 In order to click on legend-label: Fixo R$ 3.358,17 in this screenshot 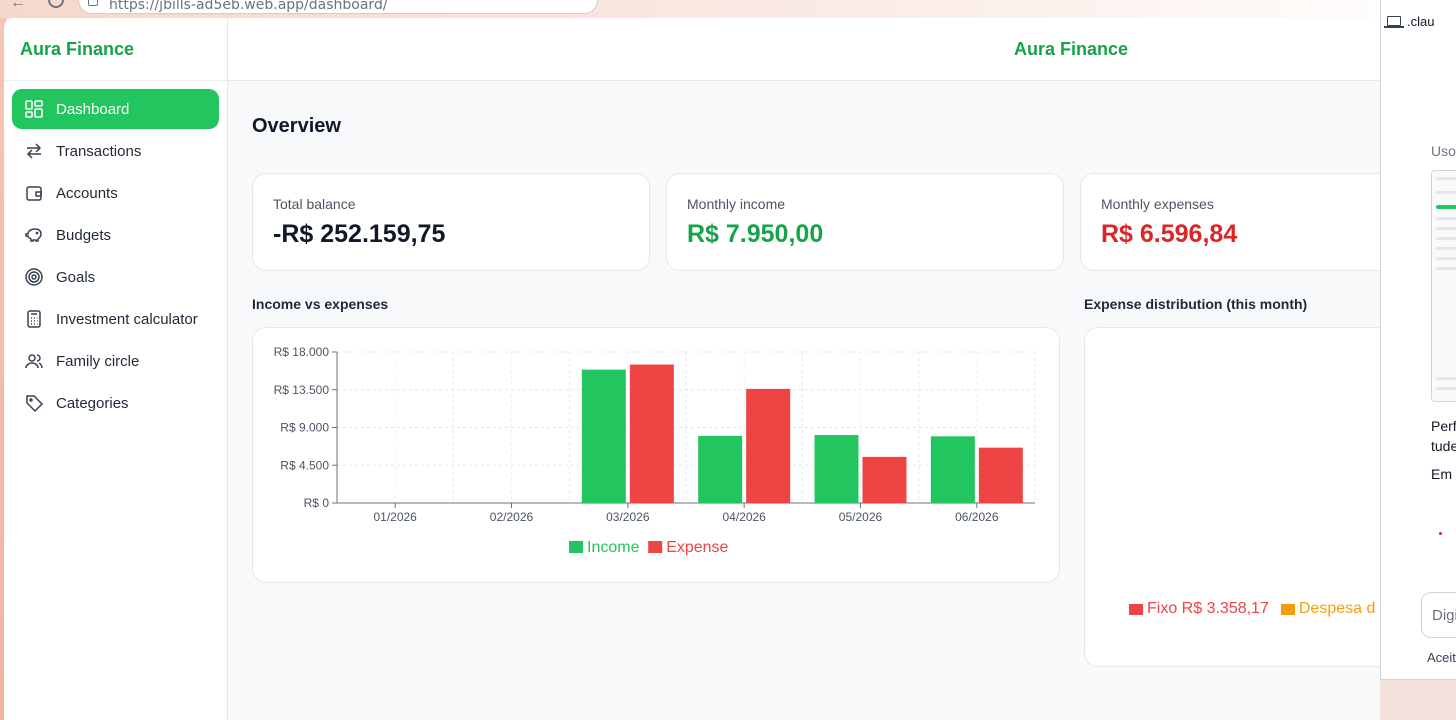, I will do `click(1208, 608)`.